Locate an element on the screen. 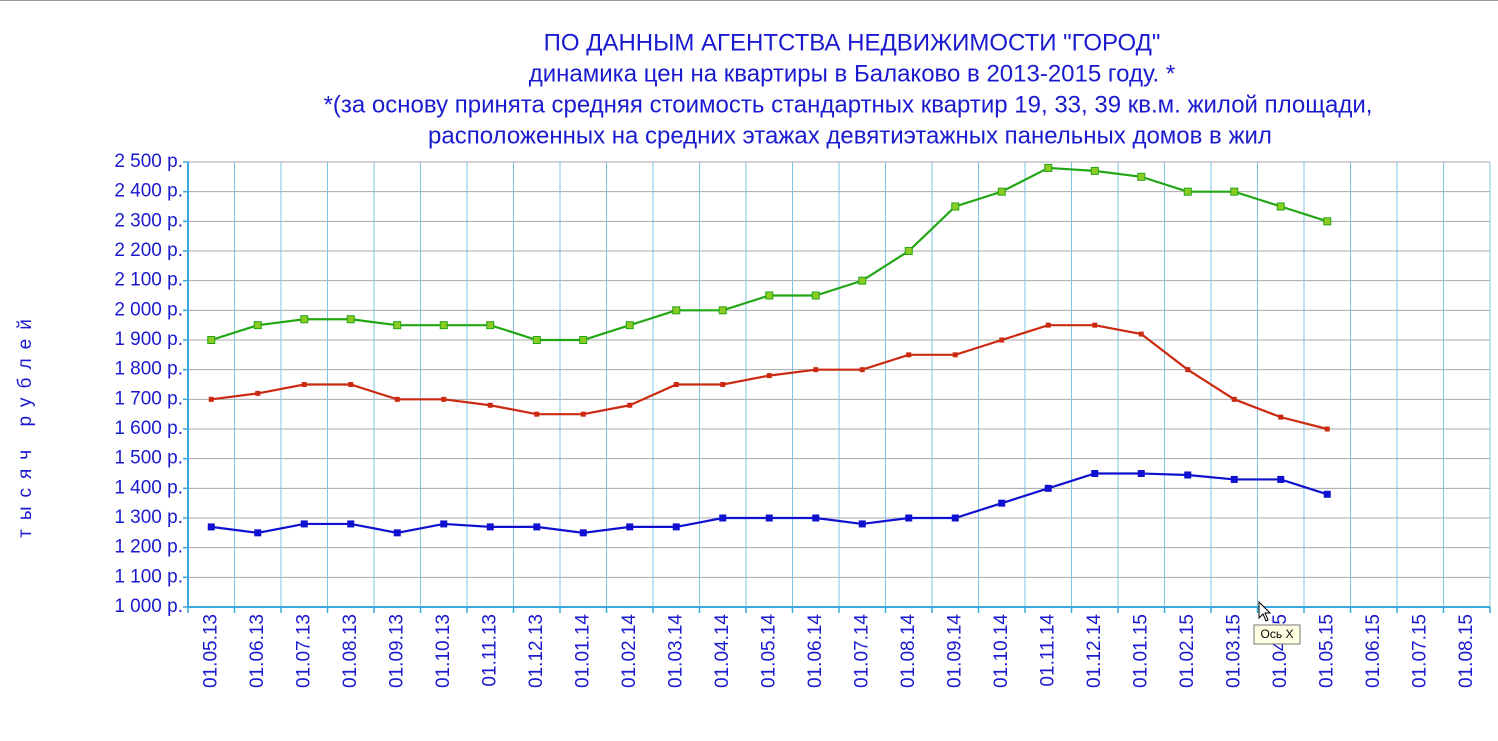  tooltip: Ось X is located at coordinates (1277, 634).